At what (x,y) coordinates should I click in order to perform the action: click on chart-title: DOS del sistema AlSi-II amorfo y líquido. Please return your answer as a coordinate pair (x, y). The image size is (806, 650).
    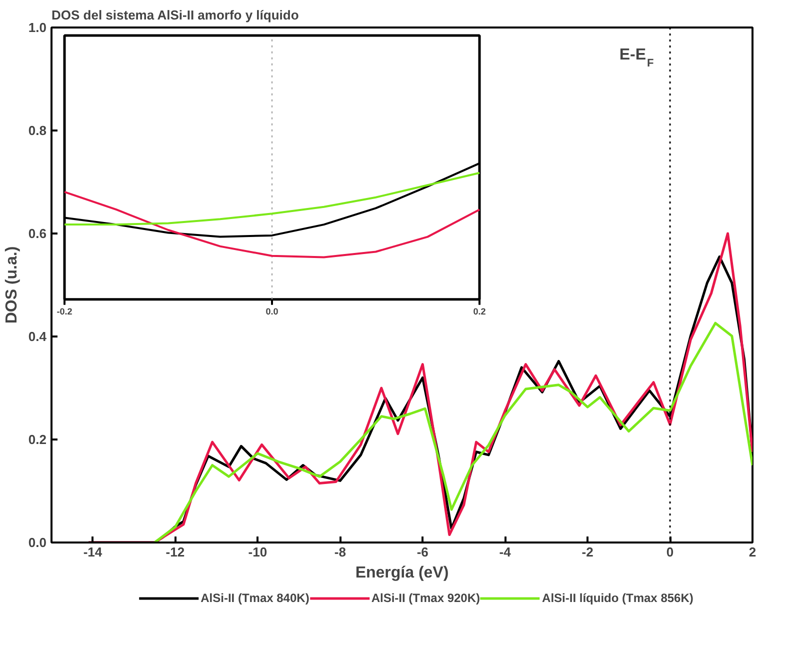
    Looking at the image, I should click on (175, 15).